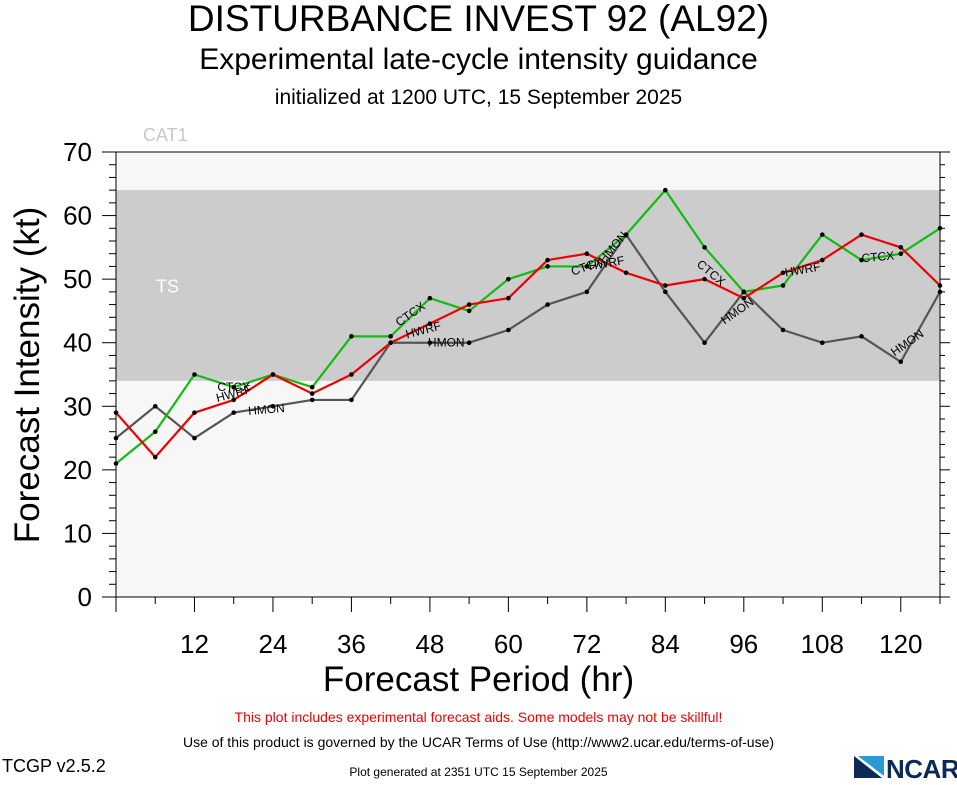 Image resolution: width=957 pixels, height=785 pixels. I want to click on y-tick-label: 60, so click(77, 216).